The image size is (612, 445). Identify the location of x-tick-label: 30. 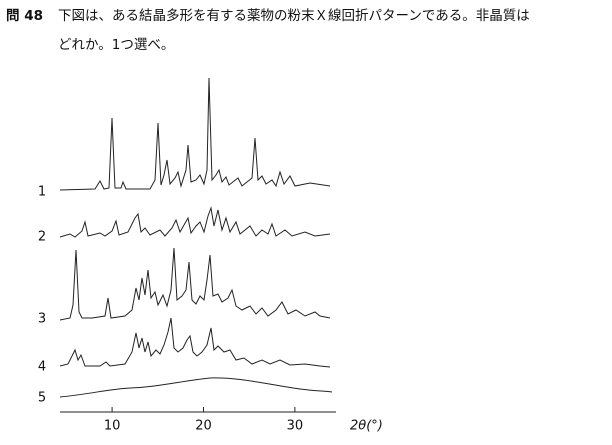
(295, 426).